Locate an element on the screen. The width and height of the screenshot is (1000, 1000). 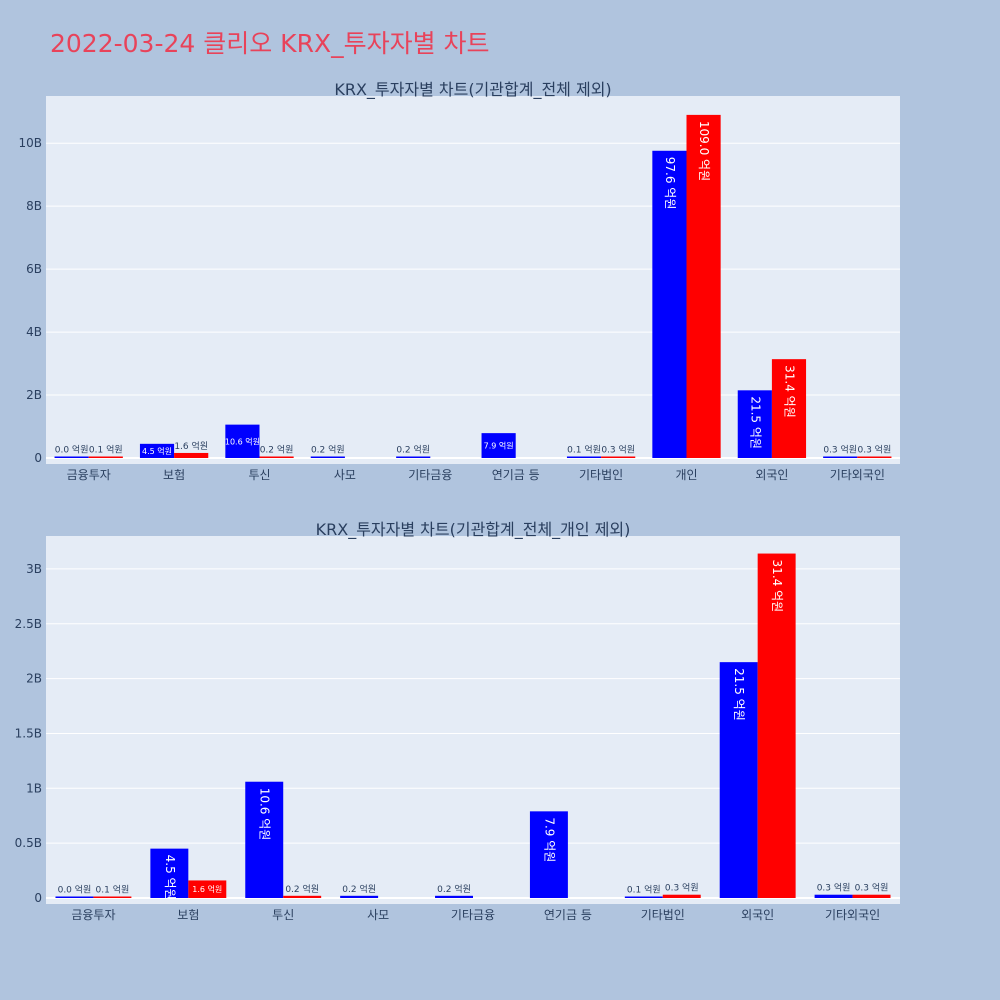
y-tick-label: 6B is located at coordinates (34, 269).